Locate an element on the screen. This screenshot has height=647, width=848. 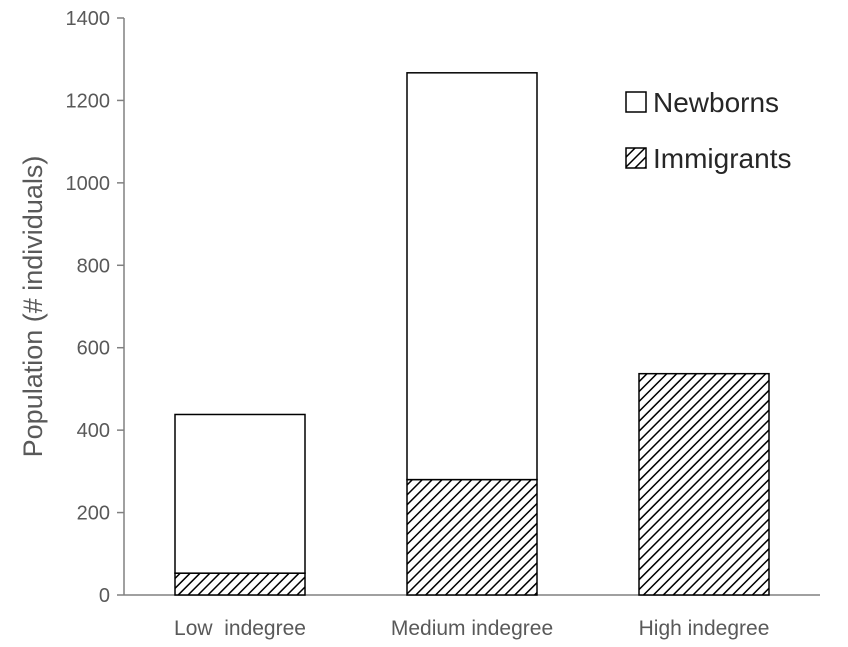
y-tick-label: 1000 is located at coordinates (88, 184).